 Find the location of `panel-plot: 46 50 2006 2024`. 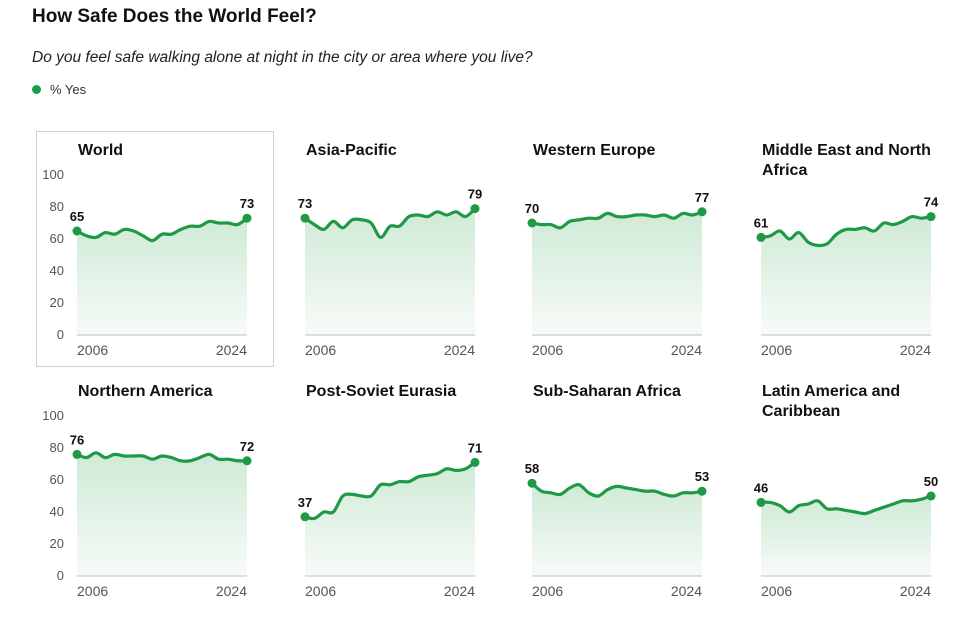

panel-plot: 46 50 2006 2024 is located at coordinates (846, 536).